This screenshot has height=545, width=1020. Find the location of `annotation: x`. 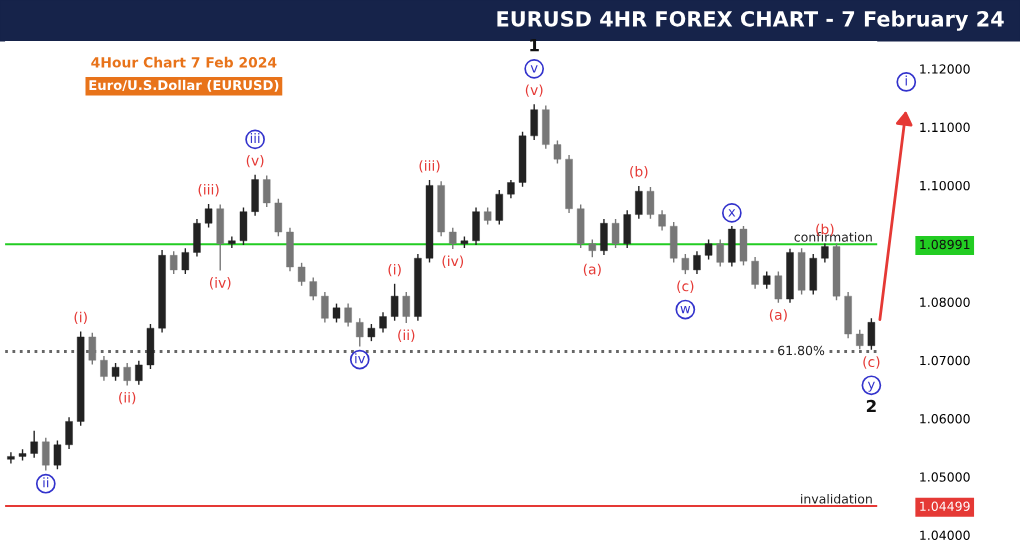

annotation: x is located at coordinates (732, 213).